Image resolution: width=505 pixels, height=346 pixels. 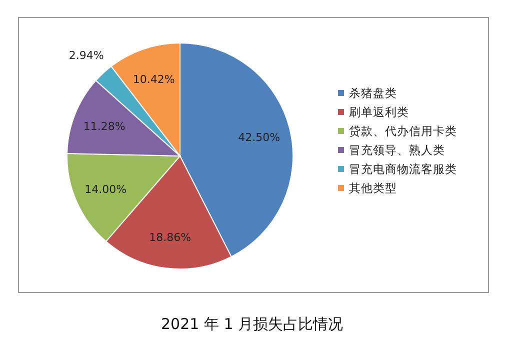 I want to click on legend-label: 其他类型, so click(x=373, y=188).